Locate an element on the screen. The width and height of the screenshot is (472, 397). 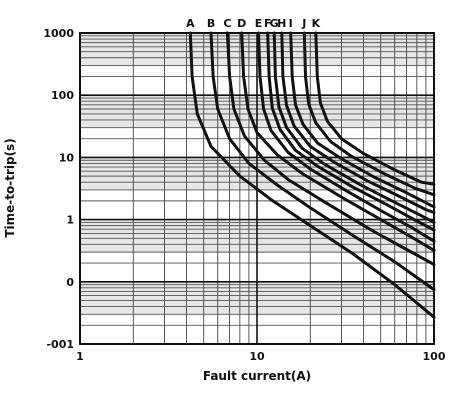
y-tick-label: 0 is located at coordinates (70, 282).